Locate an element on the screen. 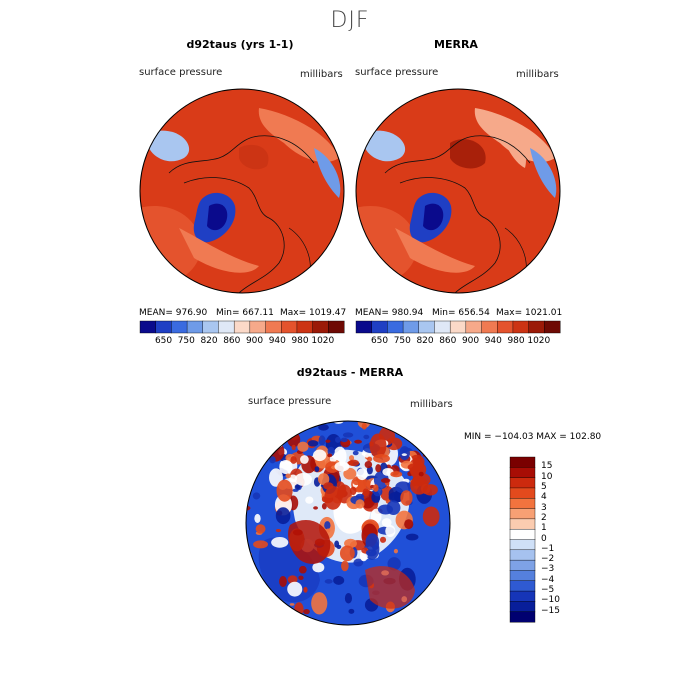 Image resolution: width=700 pixels, height=700 pixels. panel-2-units-label: millibars is located at coordinates (537, 74).